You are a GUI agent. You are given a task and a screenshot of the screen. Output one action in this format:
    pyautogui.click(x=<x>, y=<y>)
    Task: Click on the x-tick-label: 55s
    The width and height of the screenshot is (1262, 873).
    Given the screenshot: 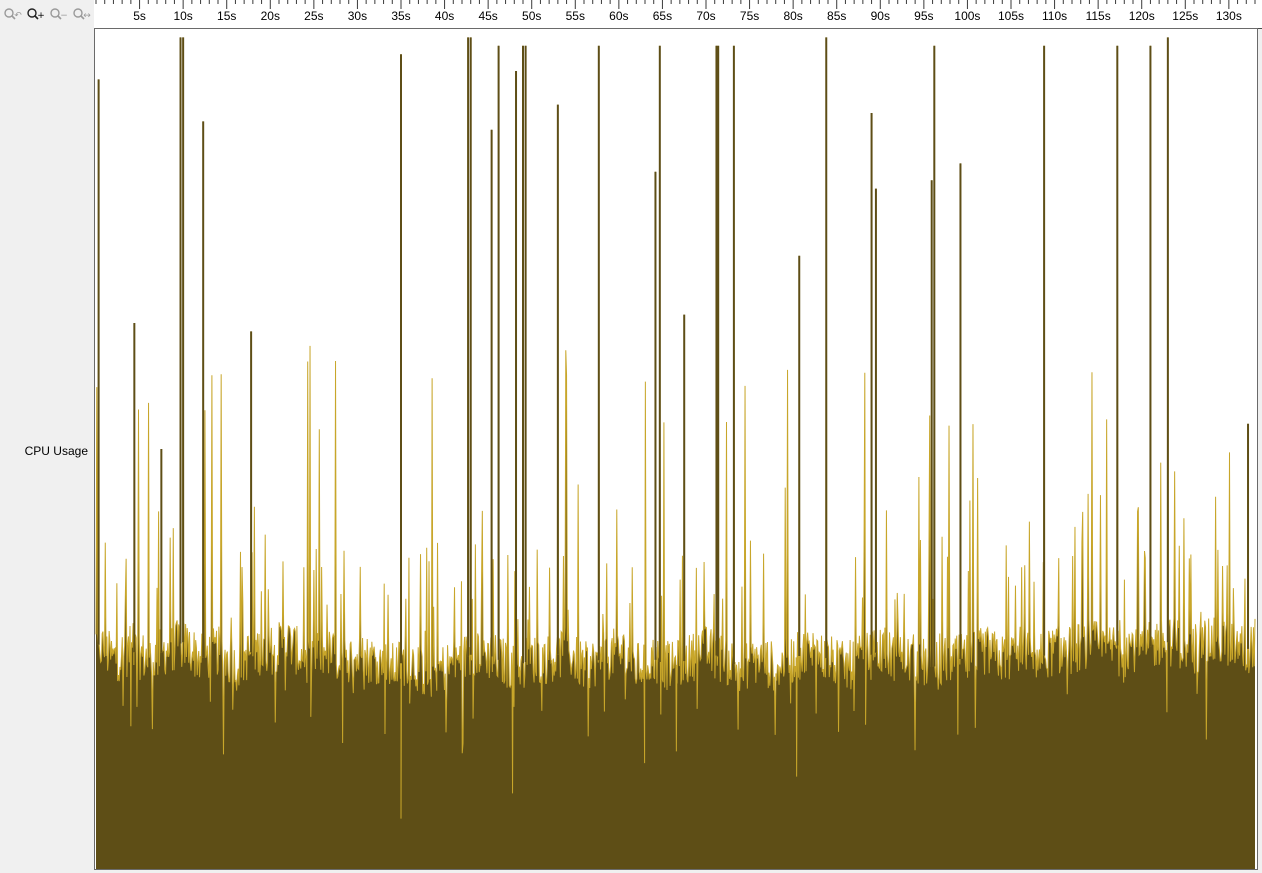 What is the action you would take?
    pyautogui.click(x=575, y=16)
    